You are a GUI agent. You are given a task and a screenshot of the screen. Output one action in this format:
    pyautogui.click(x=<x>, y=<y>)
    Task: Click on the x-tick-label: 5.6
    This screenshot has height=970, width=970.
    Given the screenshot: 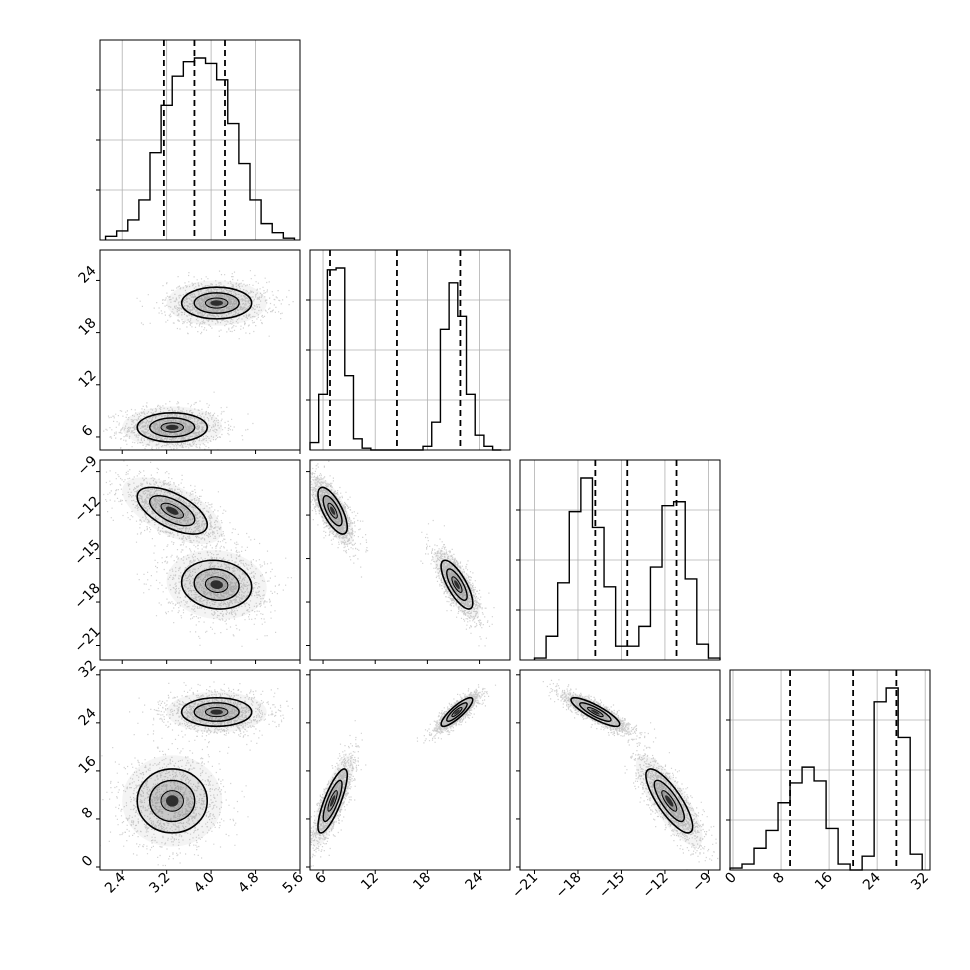 What is the action you would take?
    pyautogui.click(x=293, y=882)
    